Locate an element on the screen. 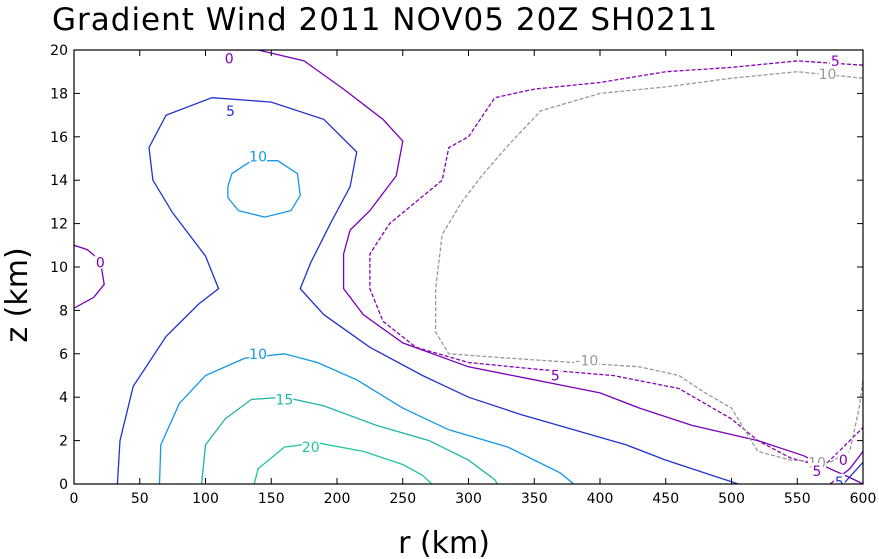 The image size is (879, 559). x-tick-label: 450 is located at coordinates (665, 499).